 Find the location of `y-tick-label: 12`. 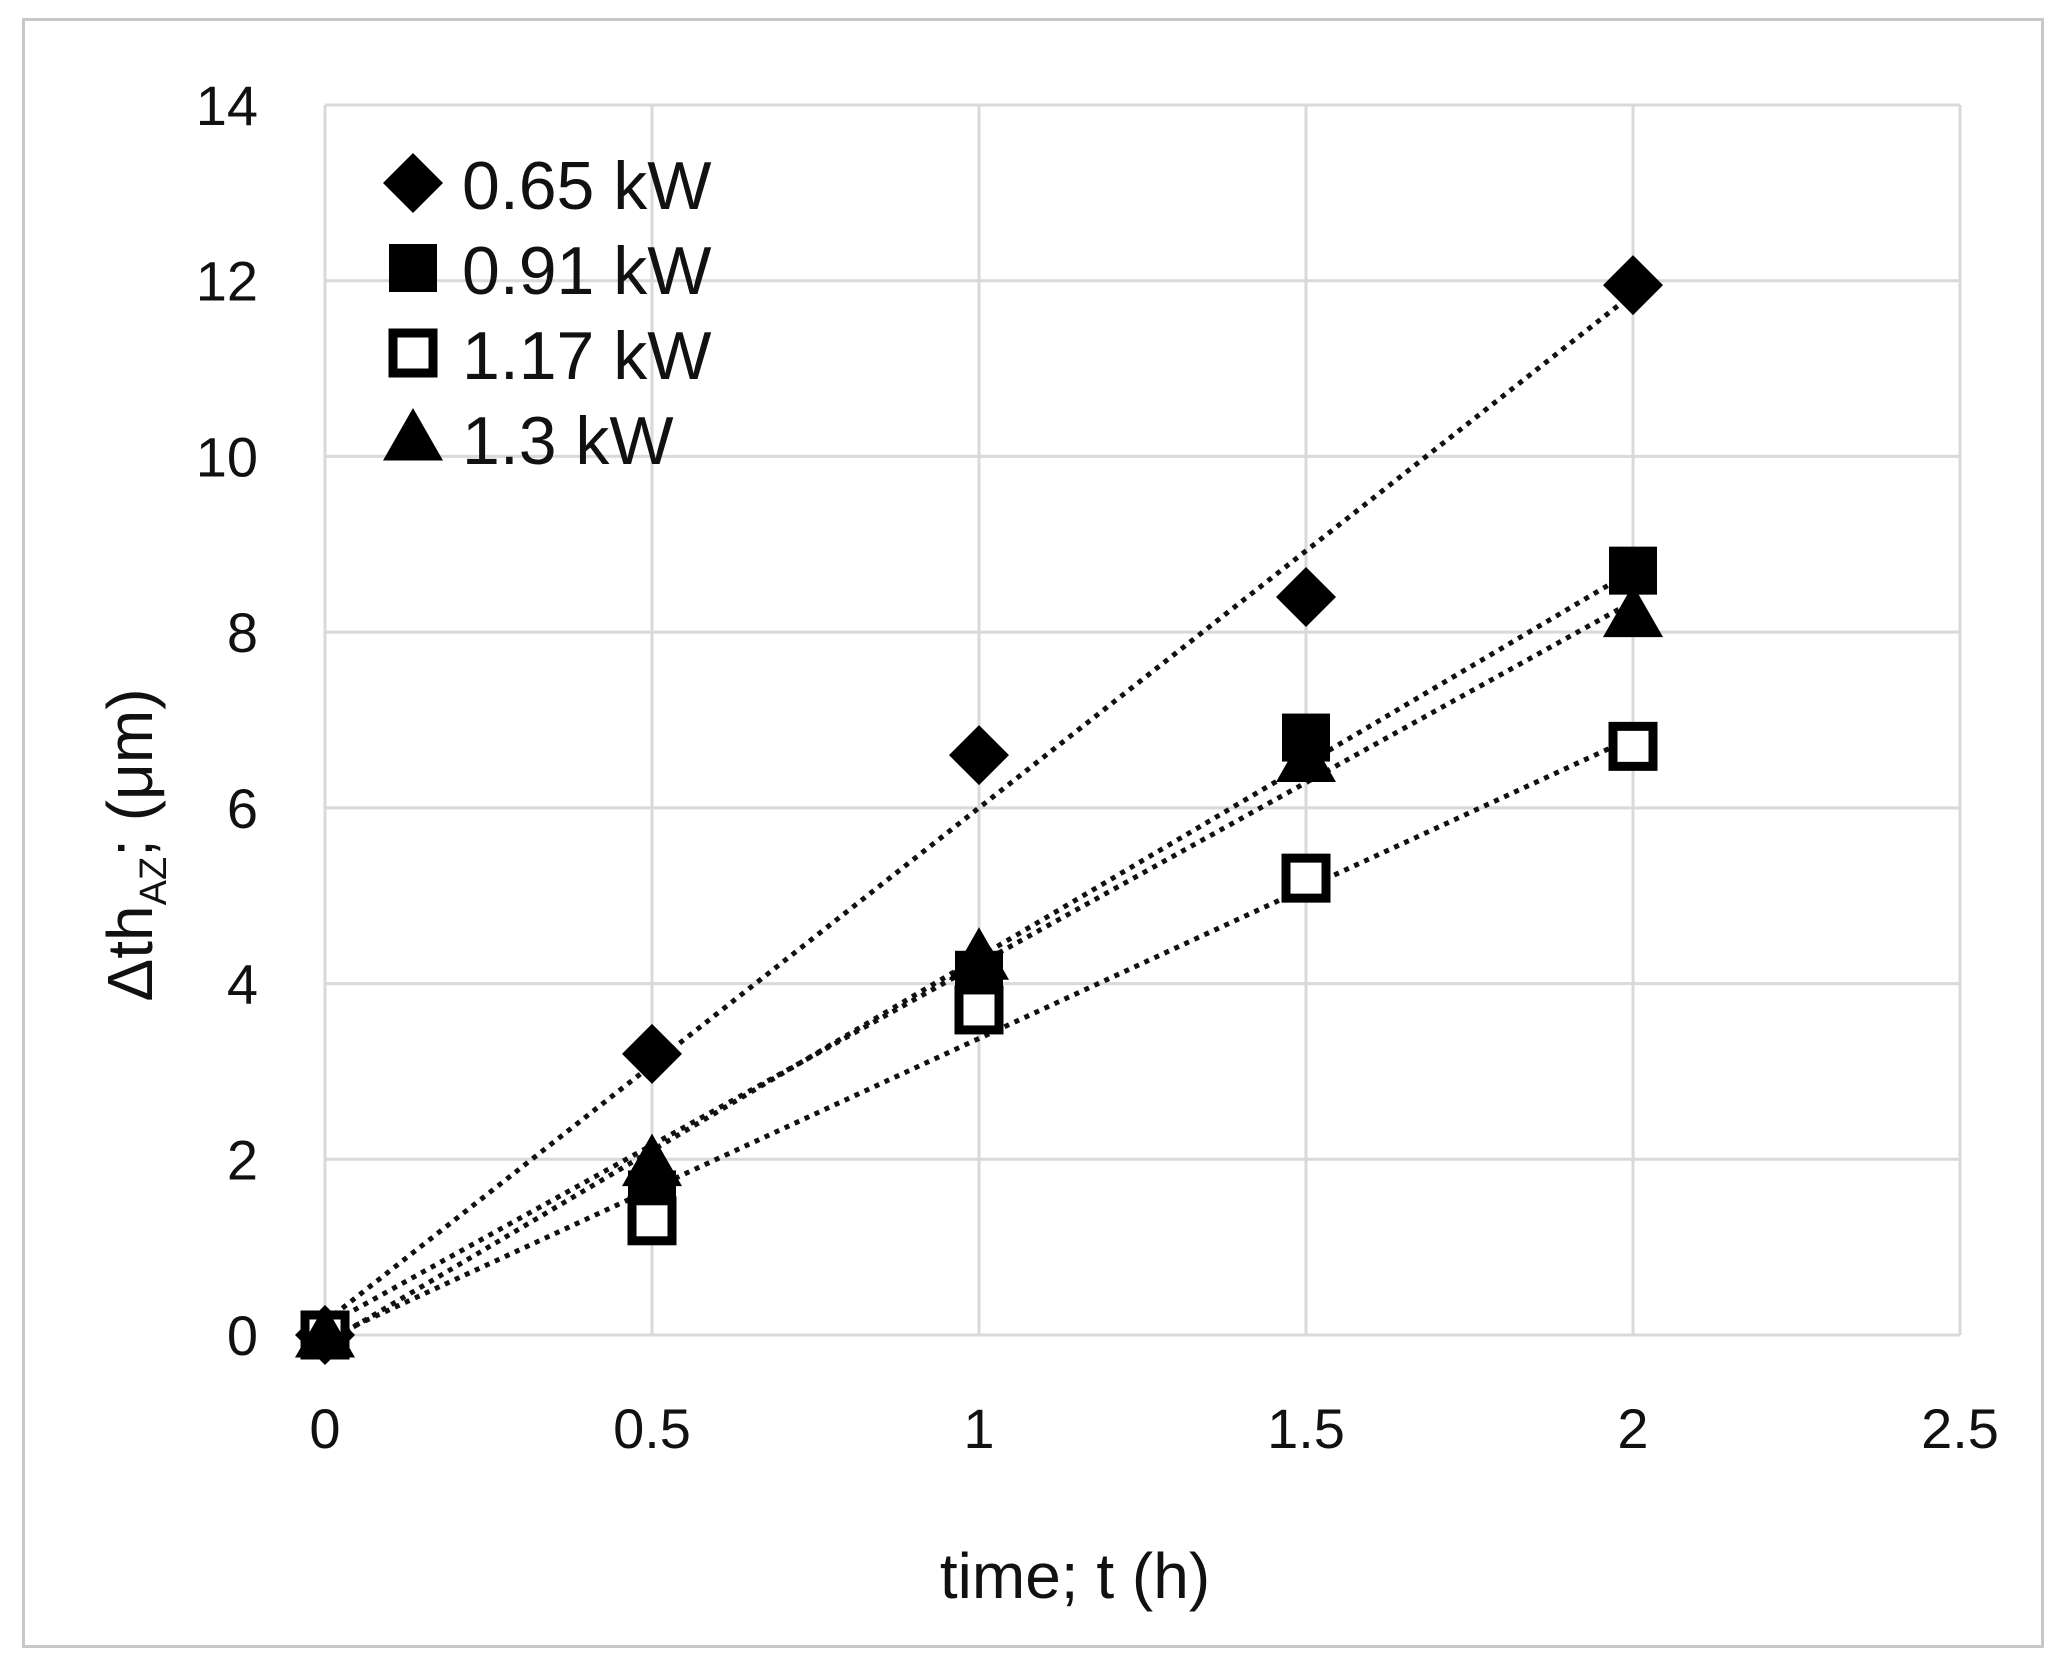

y-tick-label: 12 is located at coordinates (227, 281).